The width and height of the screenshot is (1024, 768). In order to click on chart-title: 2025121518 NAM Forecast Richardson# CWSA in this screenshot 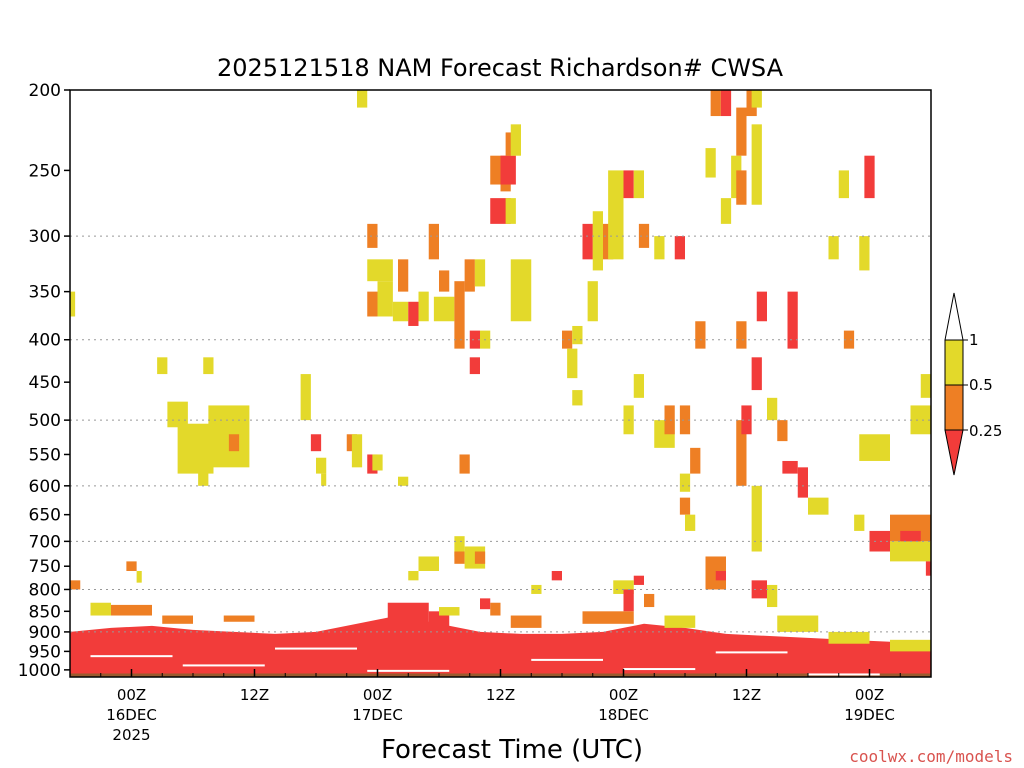, I will do `click(500, 68)`.